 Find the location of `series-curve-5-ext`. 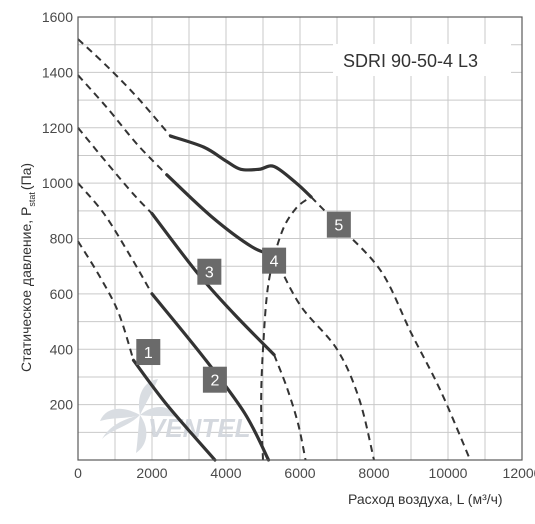

series-curve-5-ext is located at coordinates (124, 87).